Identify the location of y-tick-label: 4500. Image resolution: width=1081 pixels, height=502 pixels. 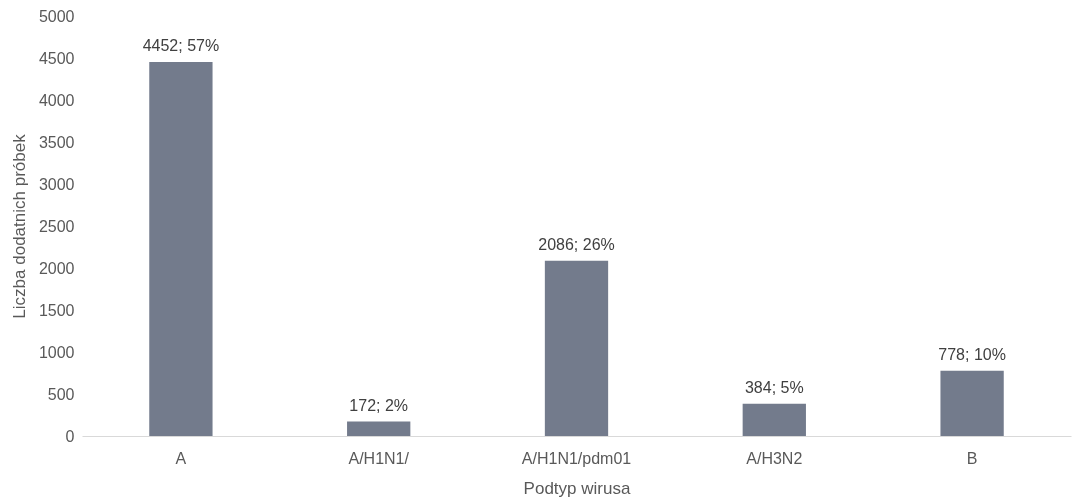
(56, 58).